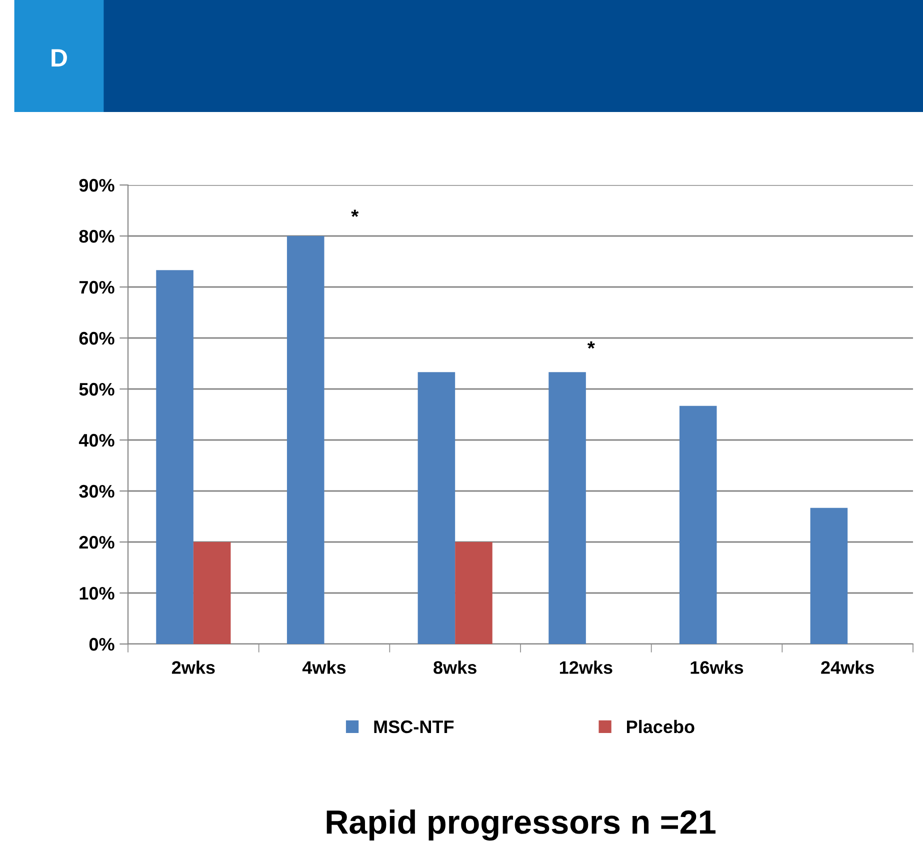  Describe the element at coordinates (414, 727) in the screenshot. I see `legend-label: MSC-NTF` at that location.